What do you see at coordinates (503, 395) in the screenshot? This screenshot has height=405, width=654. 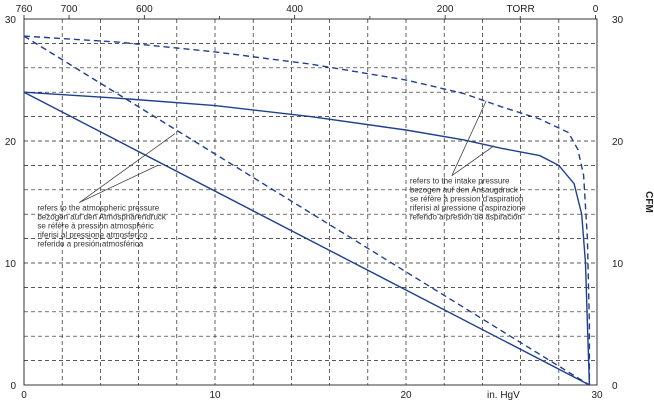 I see `x-axis-label: in. HgV` at bounding box center [503, 395].